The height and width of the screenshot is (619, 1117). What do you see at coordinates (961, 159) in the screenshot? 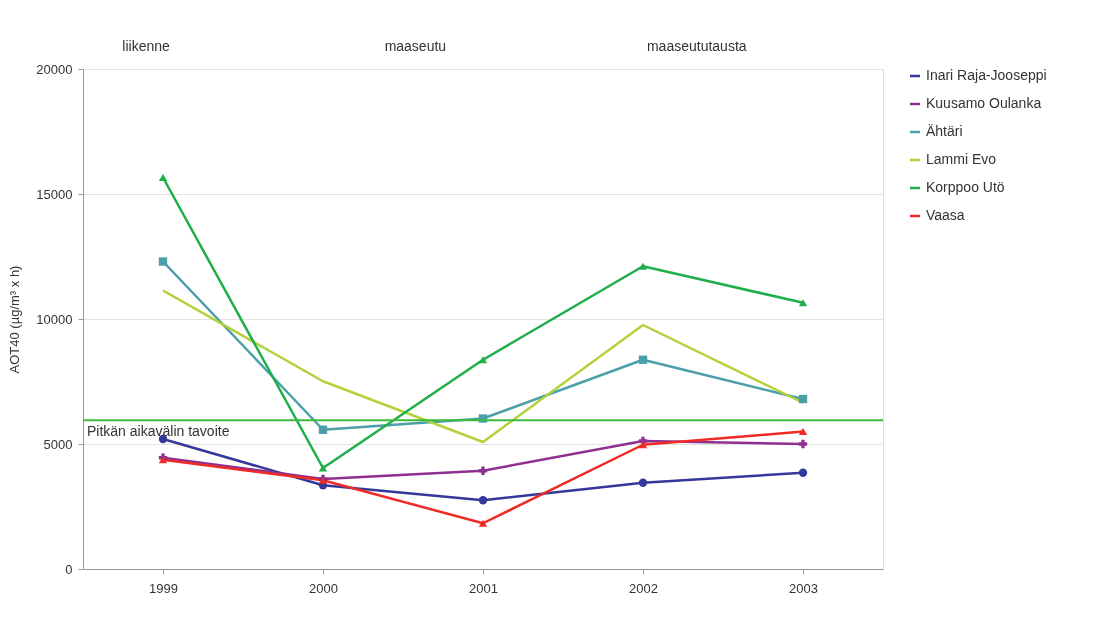
I see `legend-label: Lammi Evo` at bounding box center [961, 159].